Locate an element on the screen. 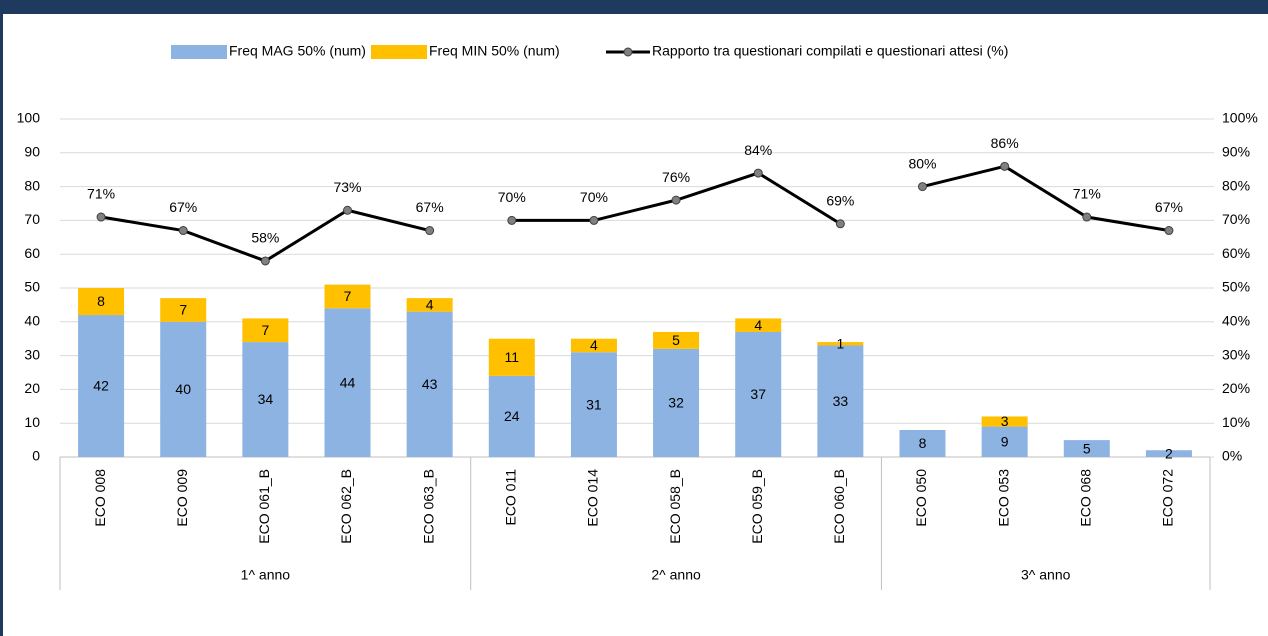  group-label: 1^ anno is located at coordinates (266, 575).